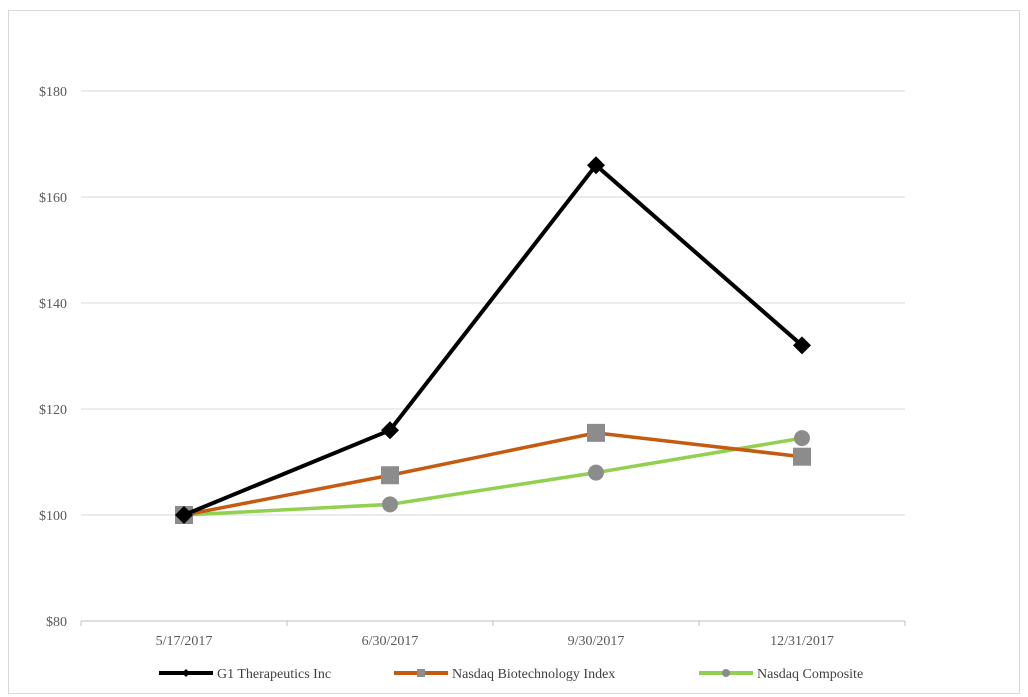 Image resolution: width=1028 pixels, height=697 pixels. Describe the element at coordinates (810, 674) in the screenshot. I see `legend-label: Nasdaq Composite` at that location.